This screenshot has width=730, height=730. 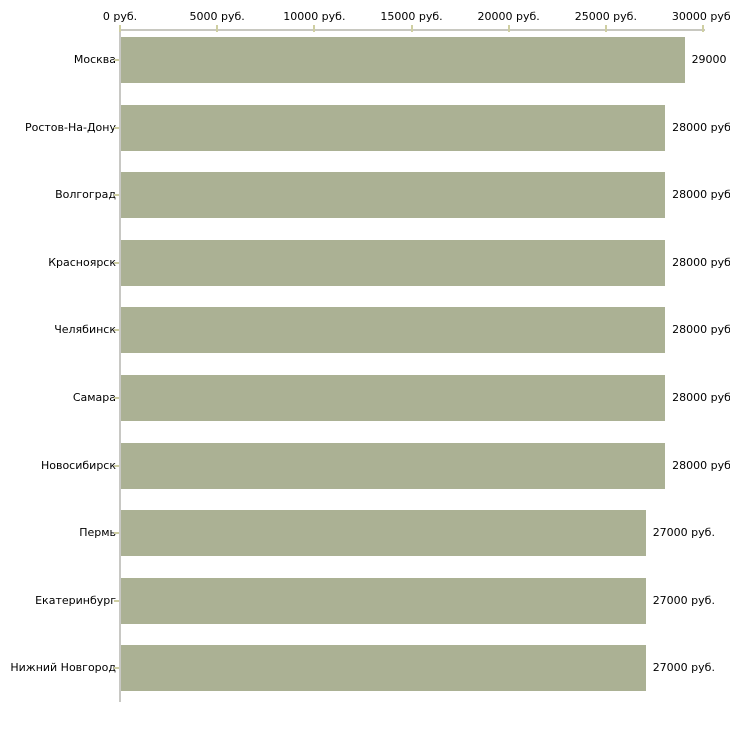 I want to click on x-tick-label: 30000 руб., so click(x=700, y=16).